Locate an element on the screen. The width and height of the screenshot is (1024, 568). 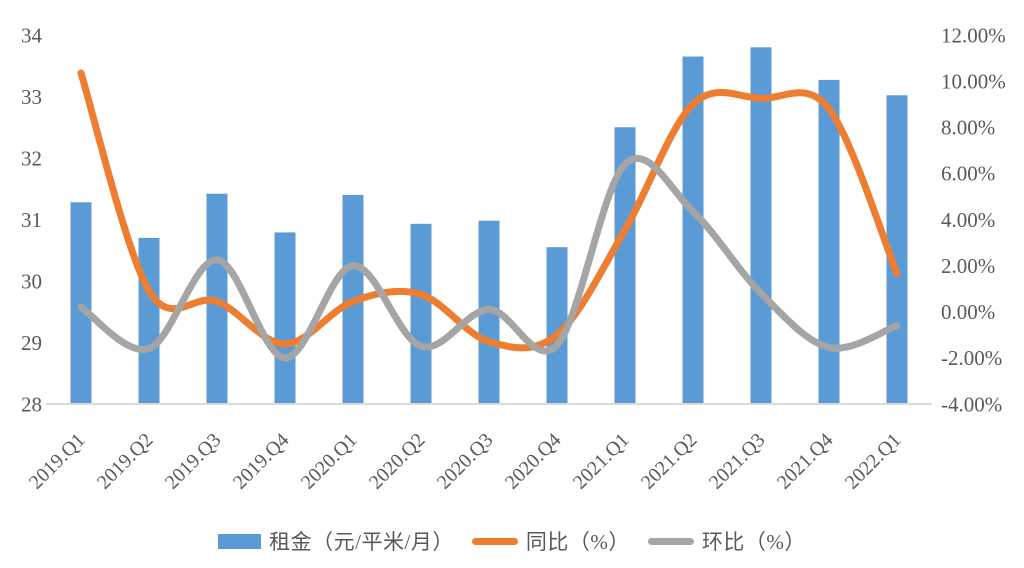
left-axis-ticks: 34 33 32 31 30 29 28 is located at coordinates (32, 219).